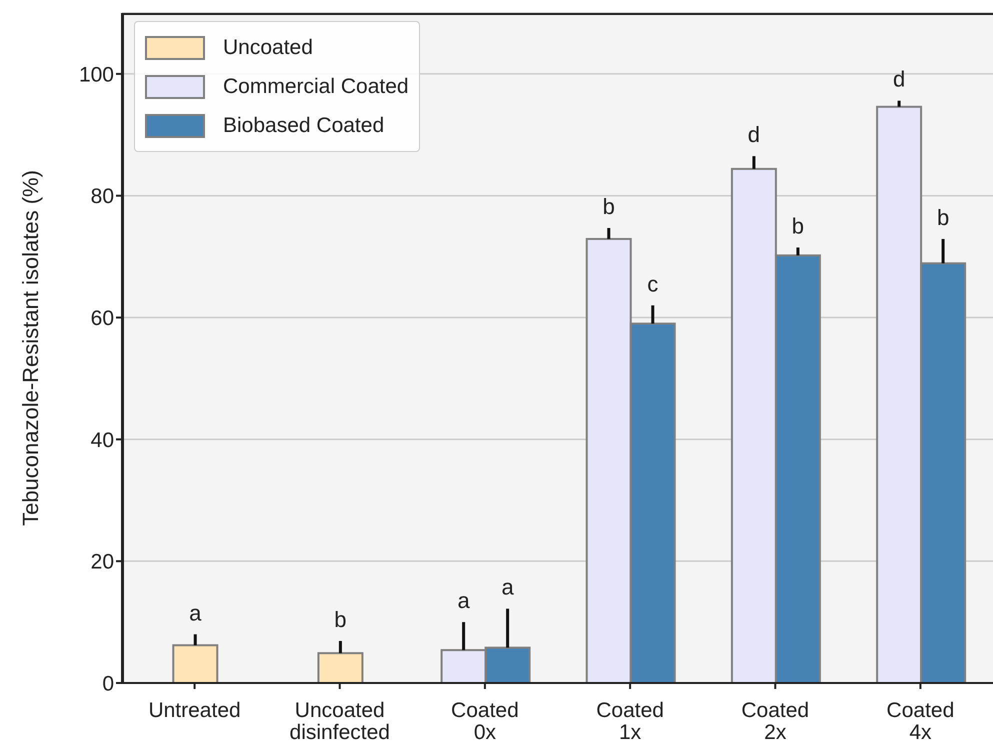  What do you see at coordinates (102, 196) in the screenshot?
I see `y-tick-label: 80` at bounding box center [102, 196].